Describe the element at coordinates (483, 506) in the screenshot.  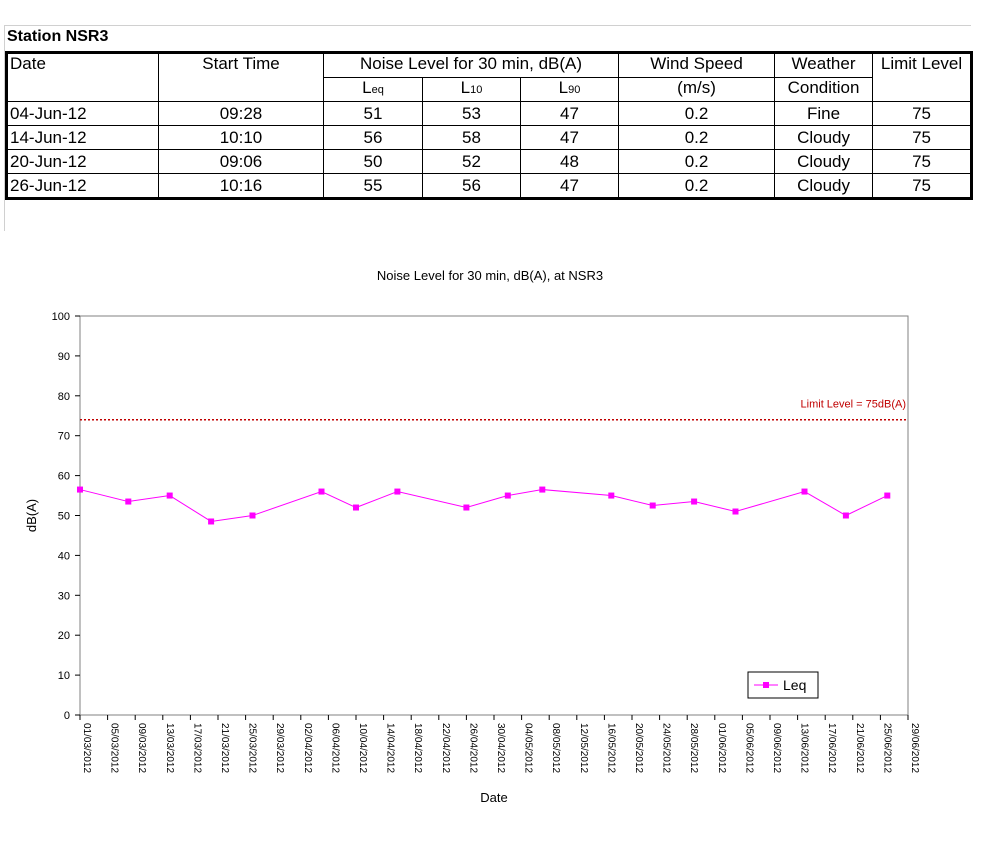
I see `series-line-leq` at that location.